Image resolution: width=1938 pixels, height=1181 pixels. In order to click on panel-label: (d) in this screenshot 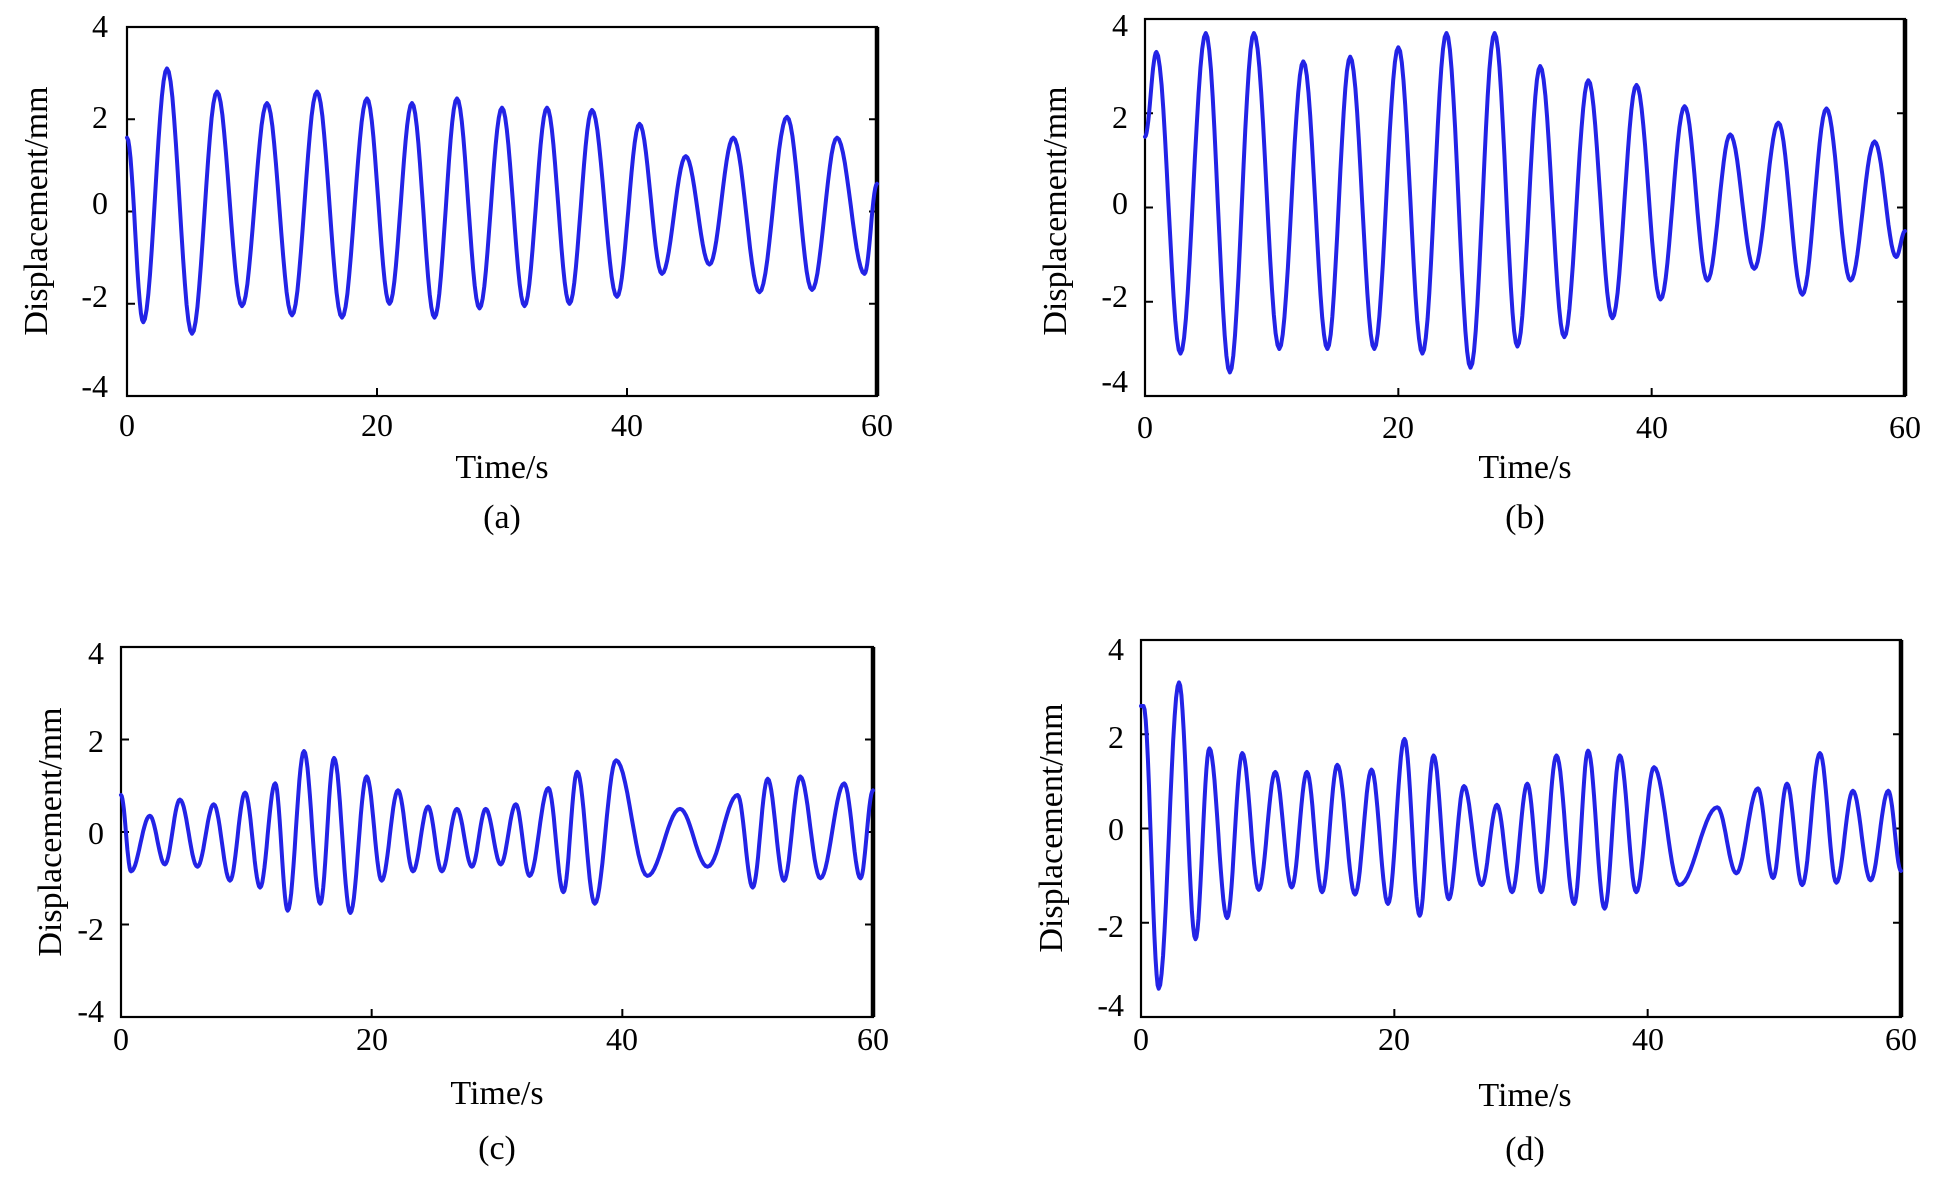, I will do `click(1525, 1149)`.